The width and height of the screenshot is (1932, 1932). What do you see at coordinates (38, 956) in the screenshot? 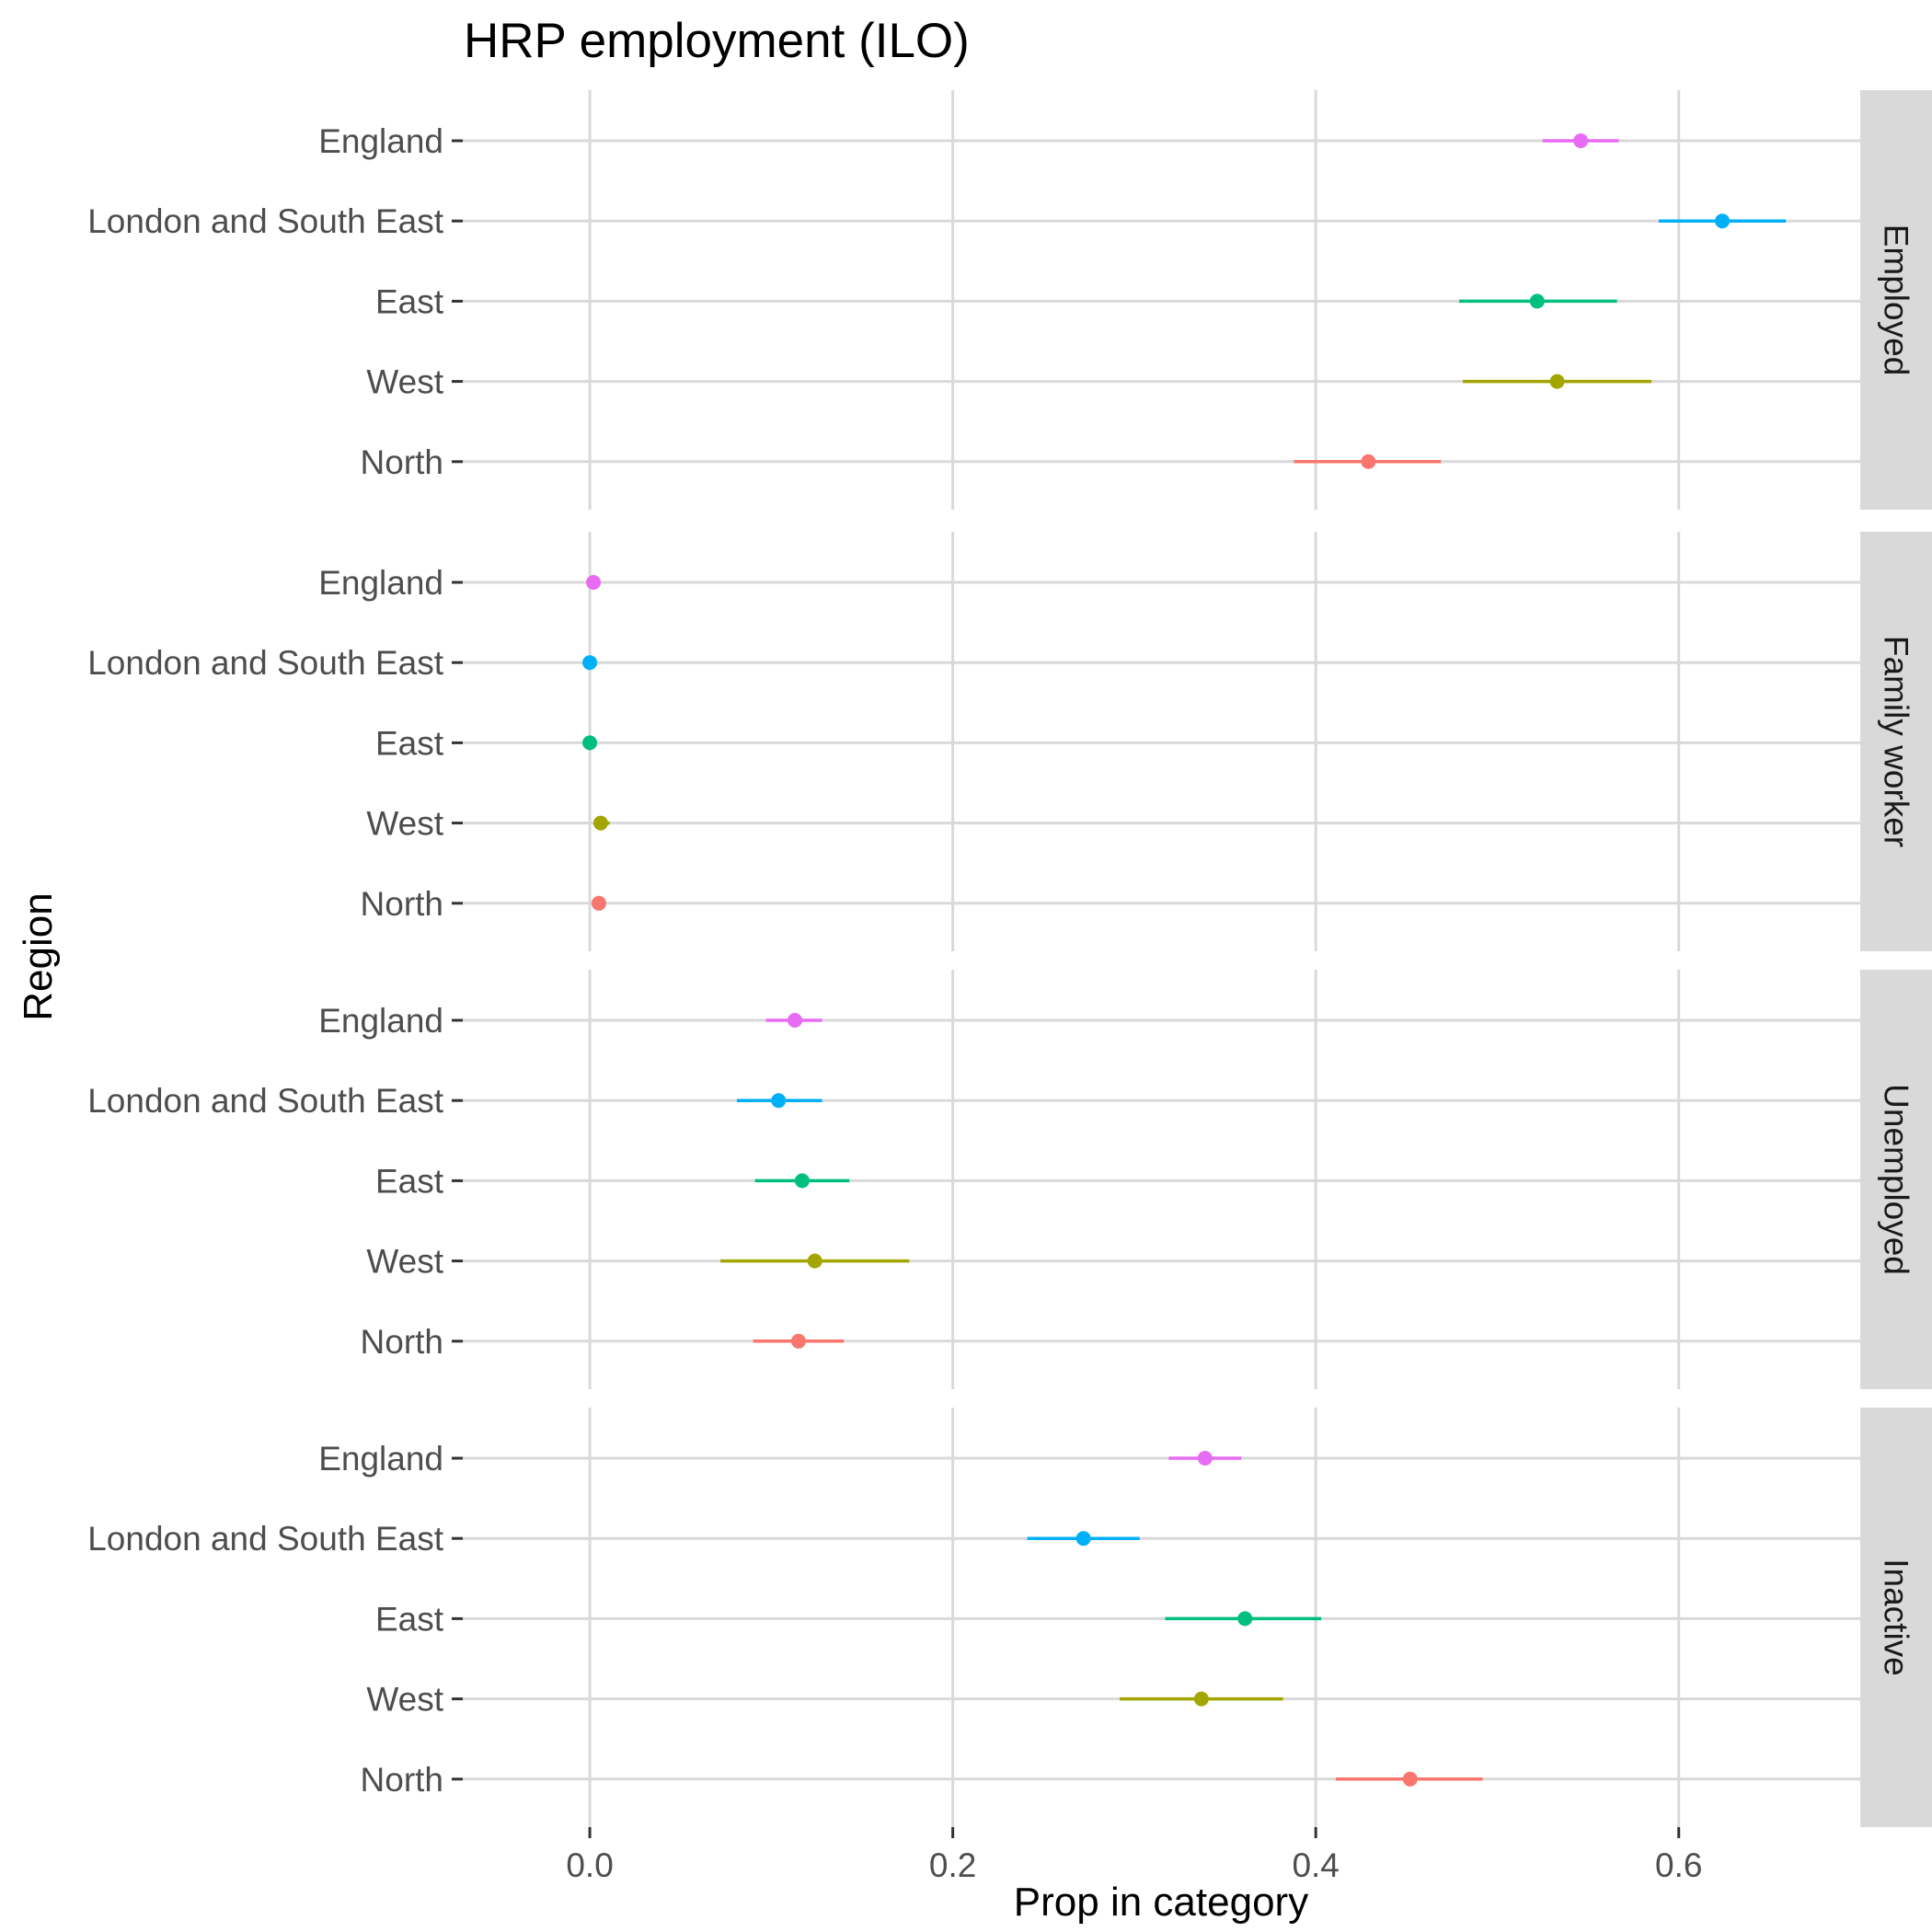
I see `y-axis-title: Region` at bounding box center [38, 956].